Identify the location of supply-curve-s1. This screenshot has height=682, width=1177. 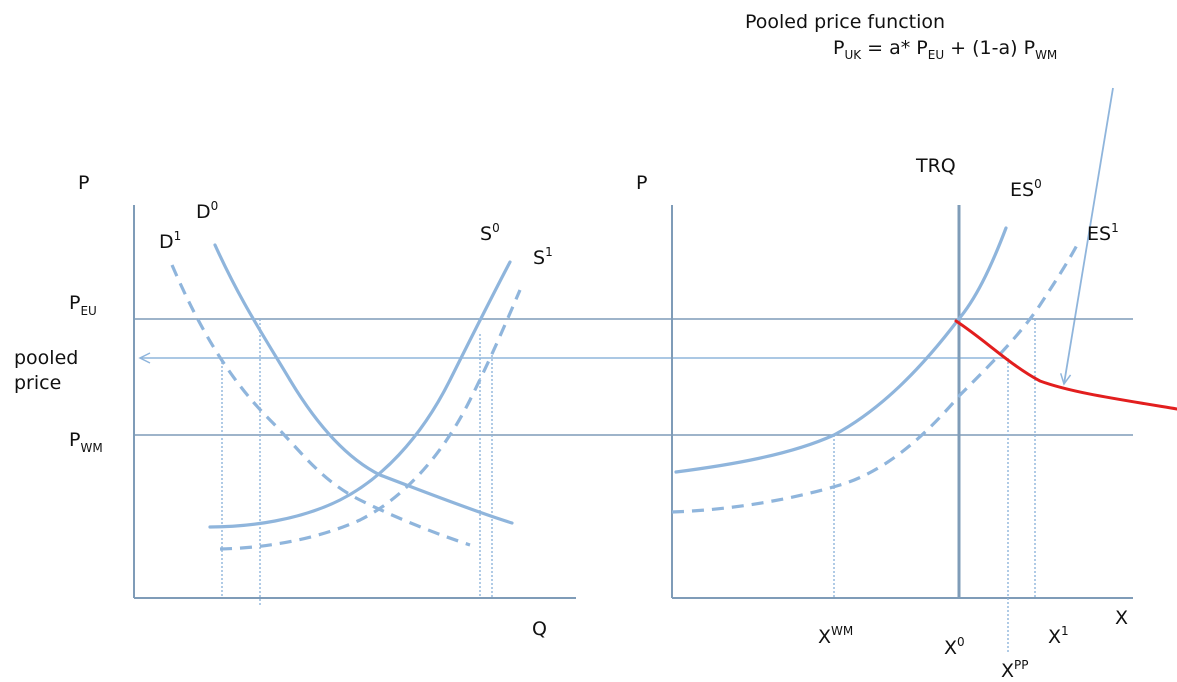
(370, 420).